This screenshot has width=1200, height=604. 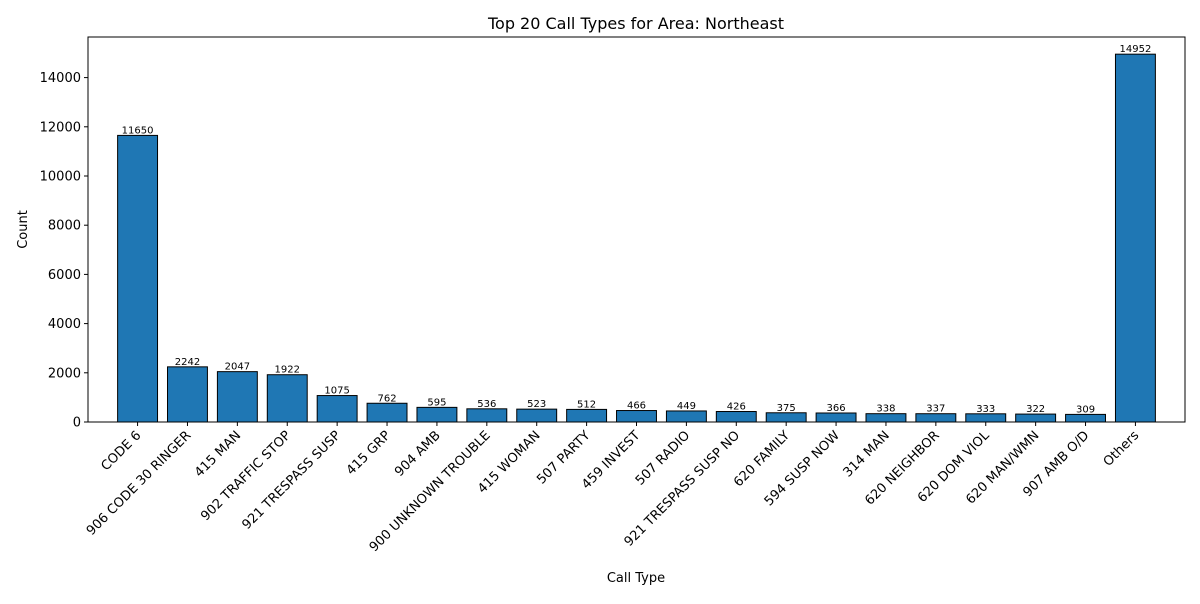 I want to click on bar-value-label: 11650, so click(x=138, y=130).